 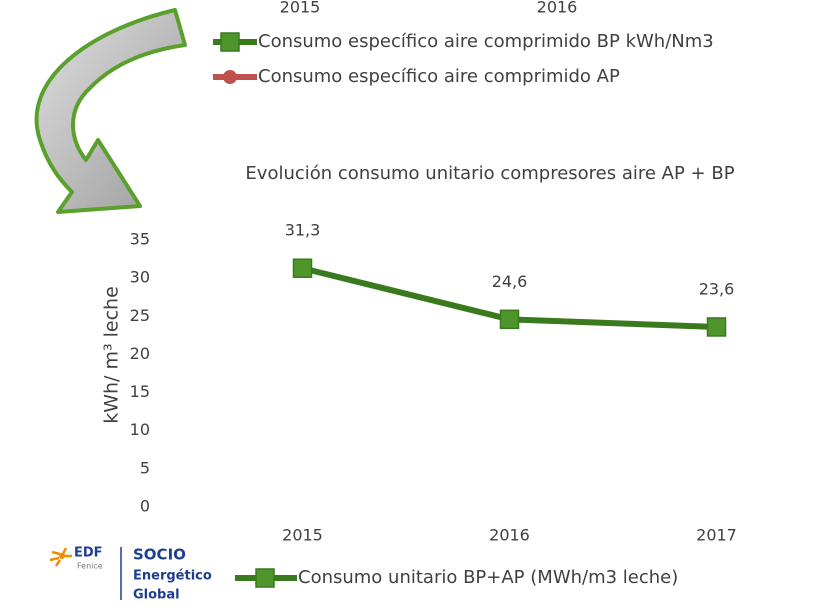 What do you see at coordinates (145, 467) in the screenshot?
I see `y-tick-label: 5` at bounding box center [145, 467].